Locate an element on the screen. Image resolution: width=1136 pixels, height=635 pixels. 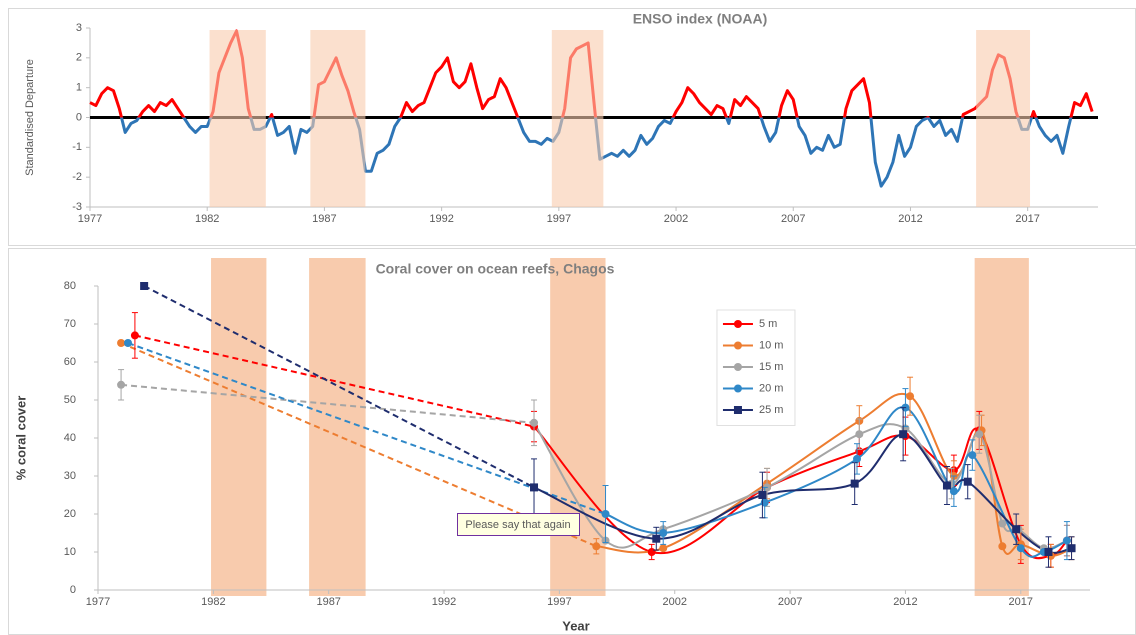
y-tick-label: -3 is located at coordinates (77, 207).